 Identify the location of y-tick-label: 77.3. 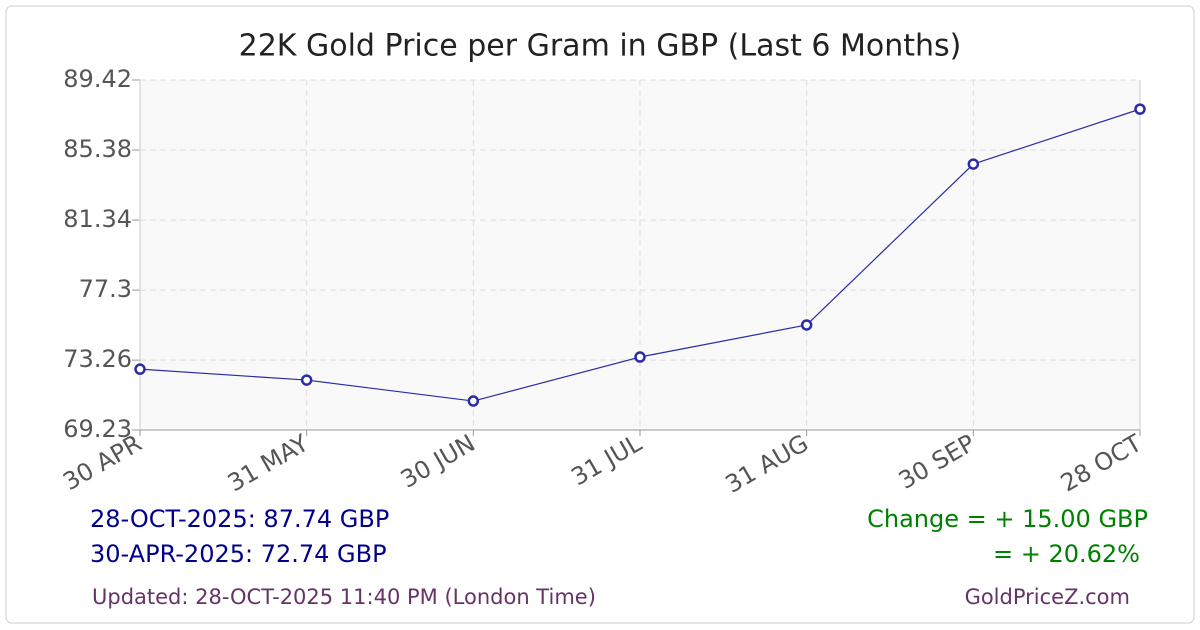
(105, 289).